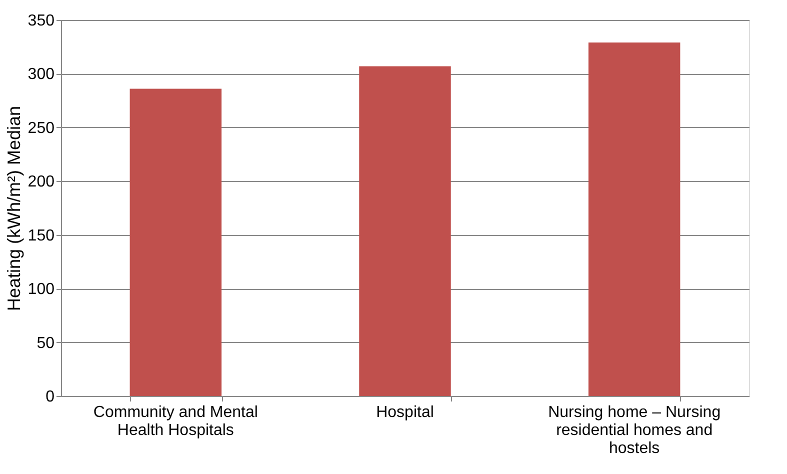 The image size is (787, 474). I want to click on y-tick-label: 0, so click(50, 397).